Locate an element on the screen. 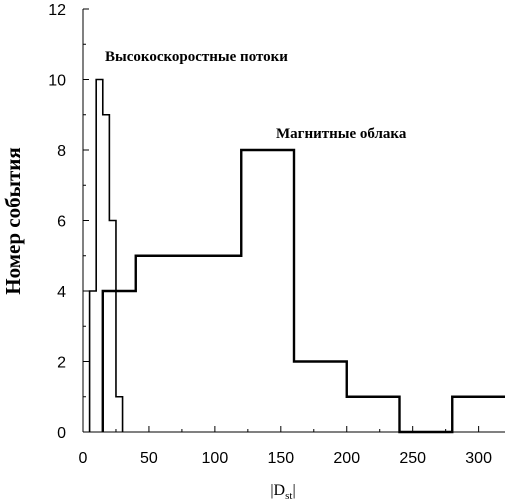 The height and width of the screenshot is (500, 505). y-tick-label: 0 is located at coordinates (61, 433).